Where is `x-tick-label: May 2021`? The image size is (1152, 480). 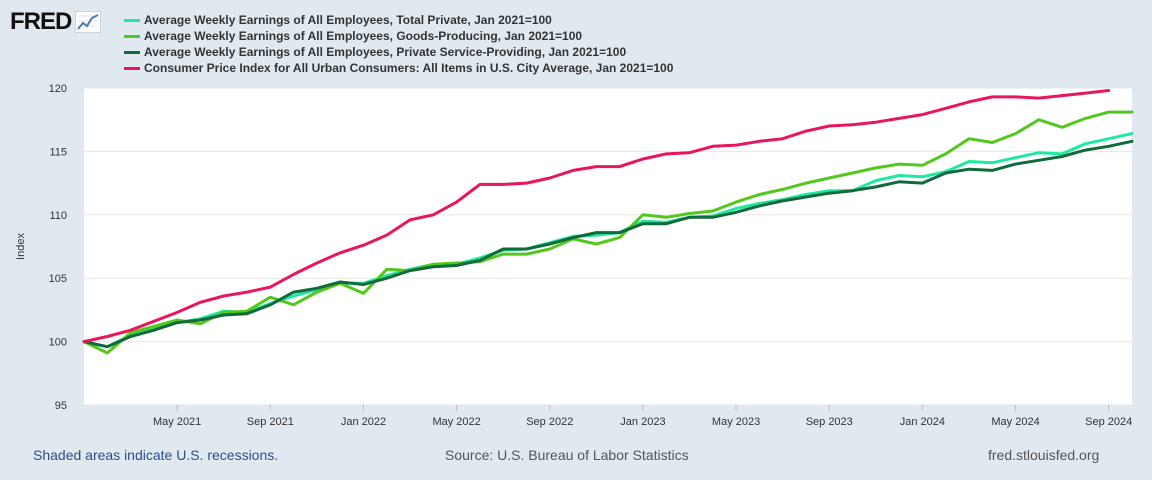 x-tick-label: May 2021 is located at coordinates (177, 422).